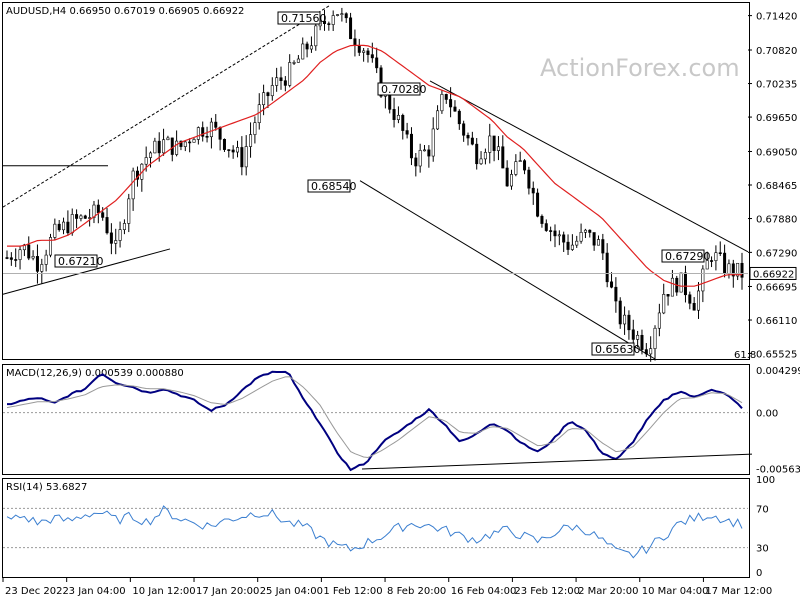  Describe the element at coordinates (759, 573) in the screenshot. I see `rsi-tick-label: 0` at that location.